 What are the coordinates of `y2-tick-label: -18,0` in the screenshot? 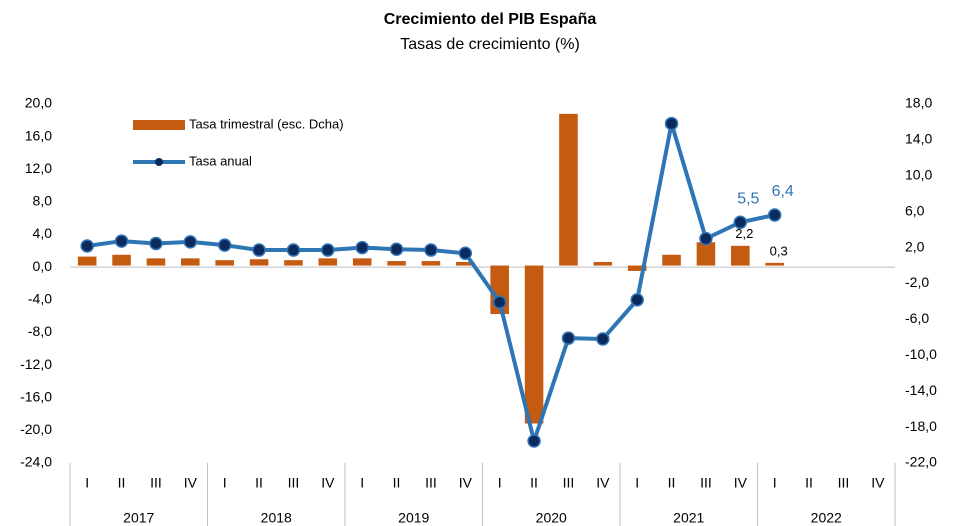 It's located at (921, 426).